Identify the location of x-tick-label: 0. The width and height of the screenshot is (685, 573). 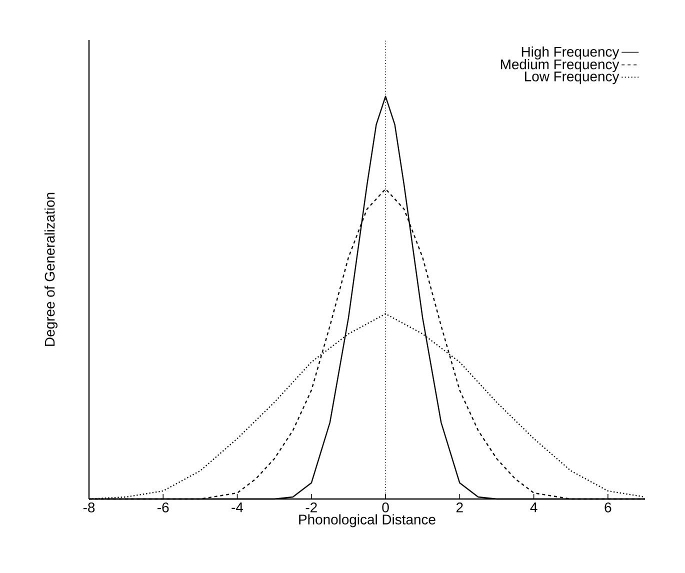
(385, 507).